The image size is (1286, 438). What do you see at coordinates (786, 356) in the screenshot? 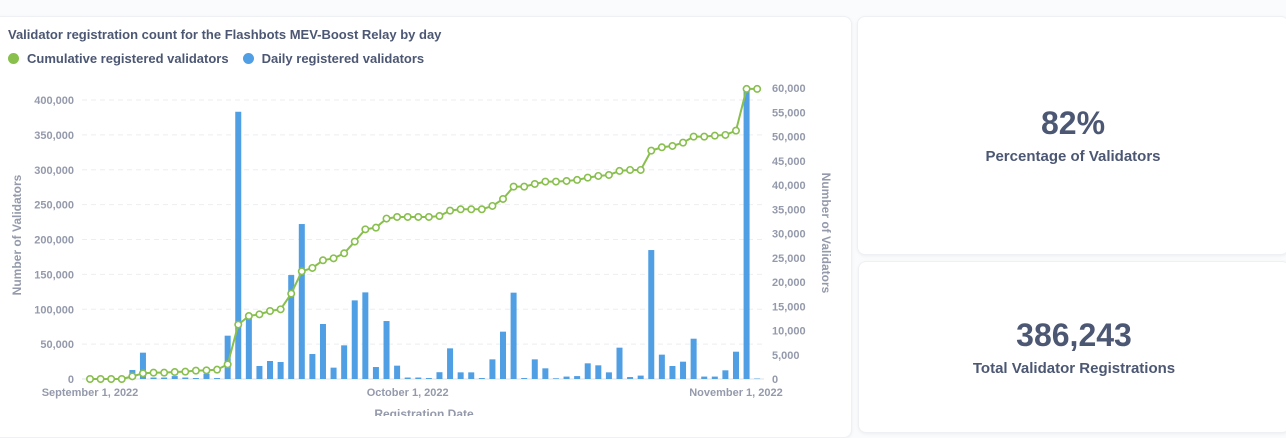
I see `y-right-tick-label: 5,000` at bounding box center [786, 356].